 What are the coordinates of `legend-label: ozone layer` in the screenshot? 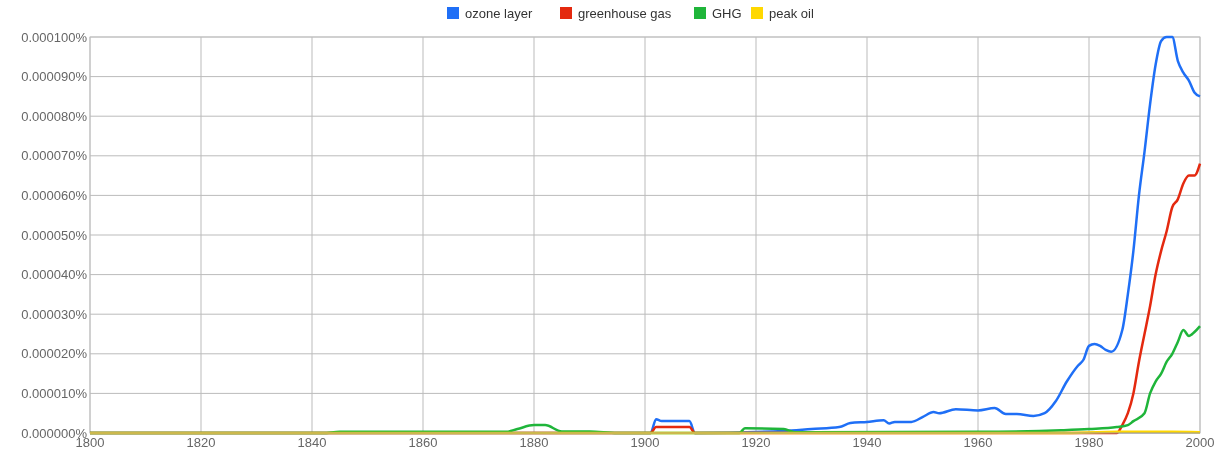 It's located at (499, 13).